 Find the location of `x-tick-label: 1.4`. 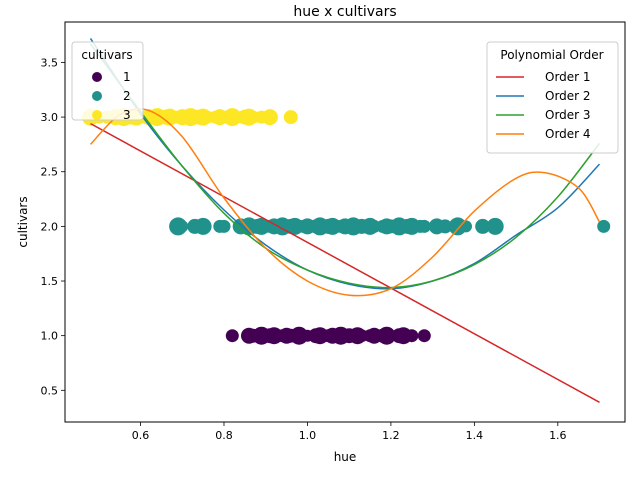

x-tick-label: 1.4 is located at coordinates (475, 435).